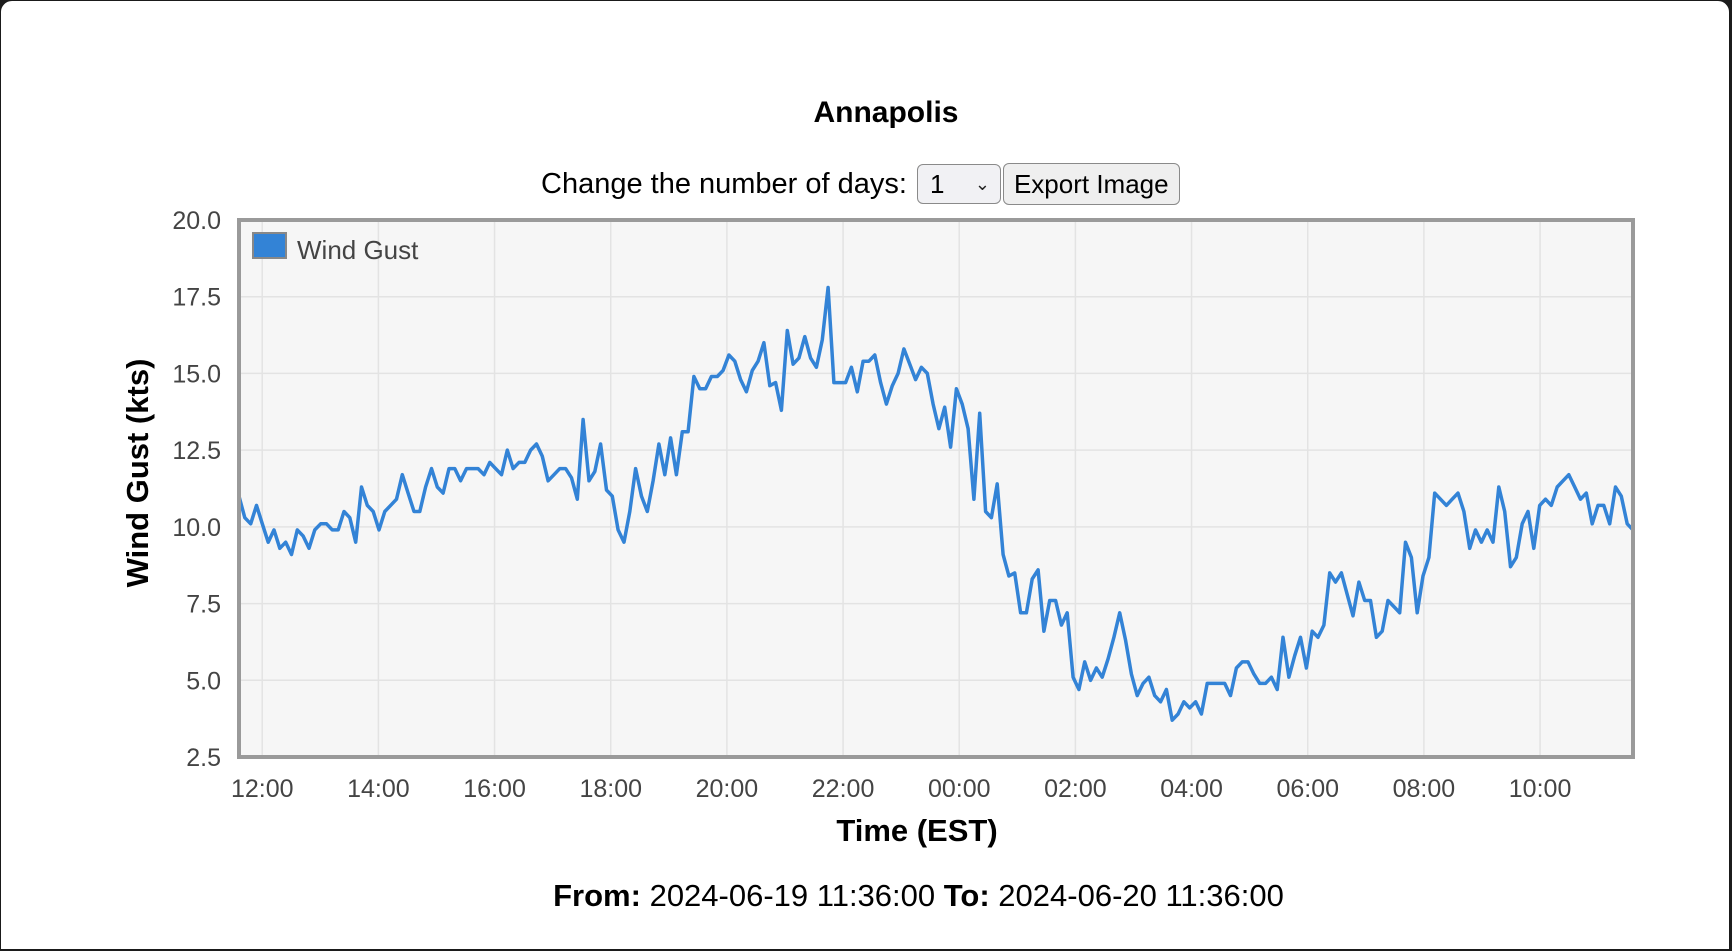 The width and height of the screenshot is (1732, 951). I want to click on export-image-button: Export Image, so click(1091, 184).